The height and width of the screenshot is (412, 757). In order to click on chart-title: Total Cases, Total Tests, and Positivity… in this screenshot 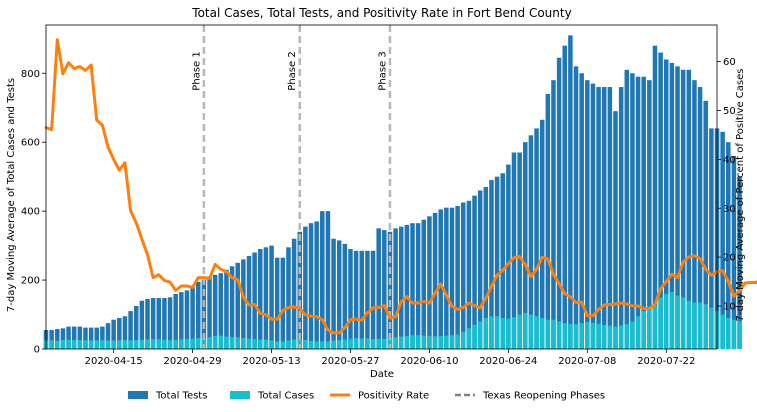, I will do `click(381, 13)`.